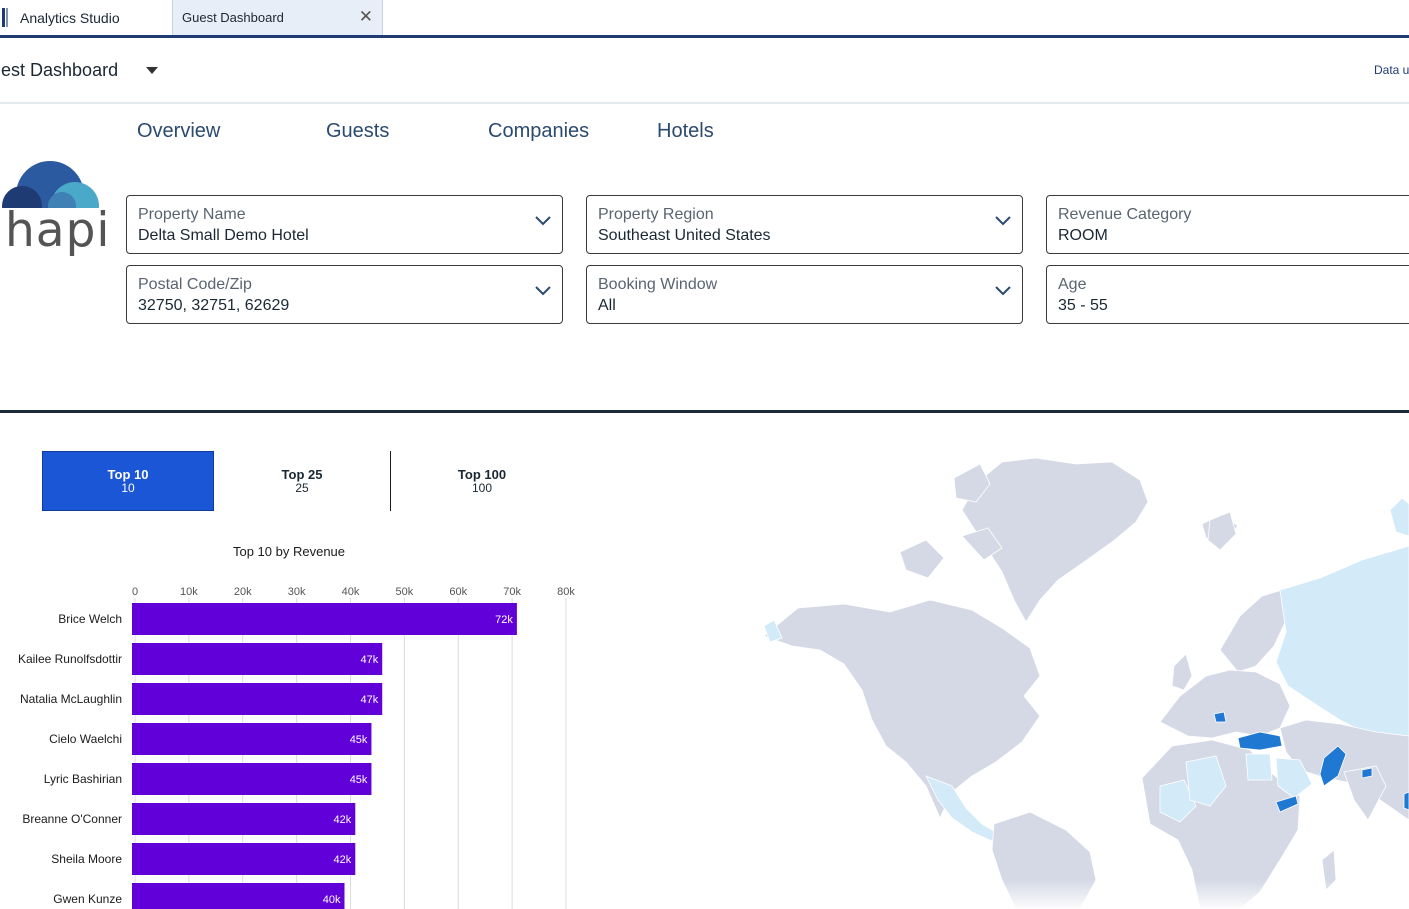  I want to click on map-region-algeria, so click(1206, 781).